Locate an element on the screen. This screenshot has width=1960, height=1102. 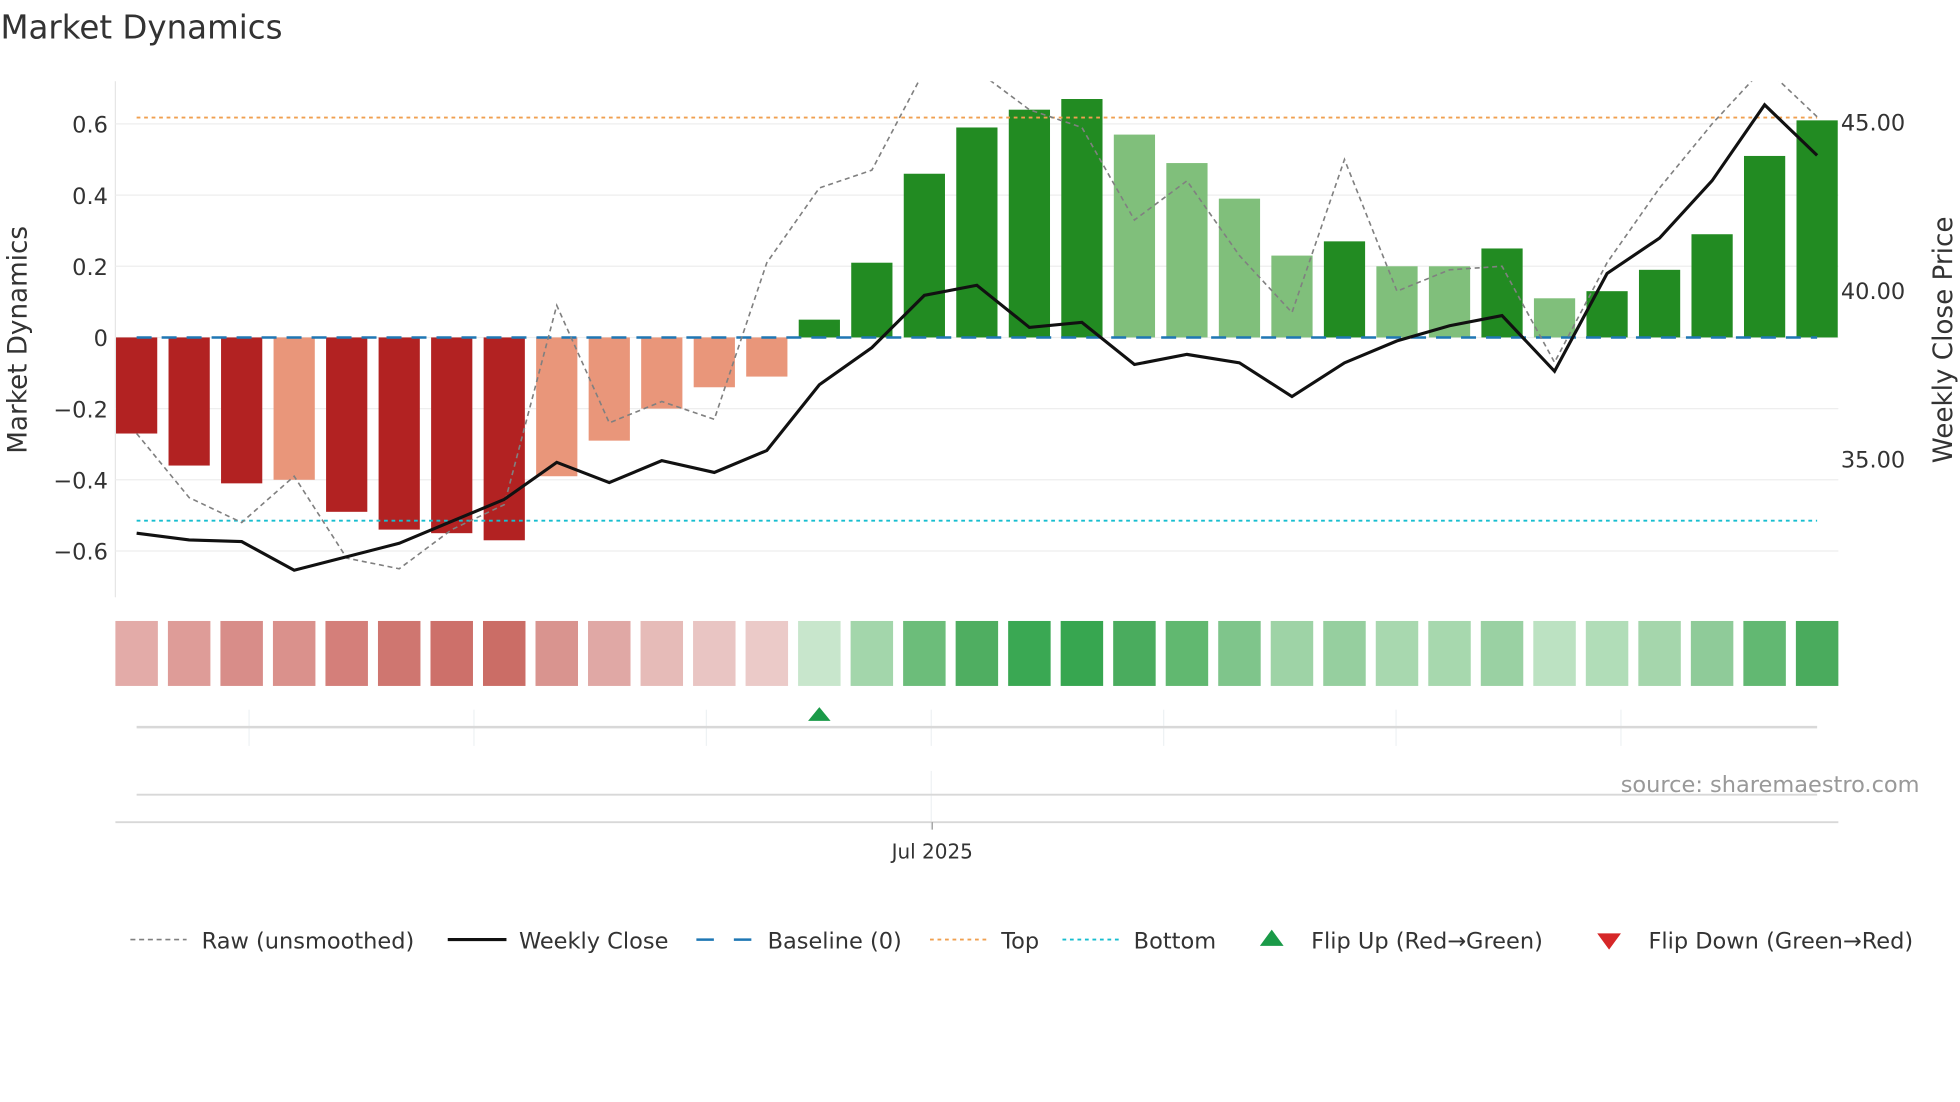
y-tick-label: 0 is located at coordinates (101, 339).